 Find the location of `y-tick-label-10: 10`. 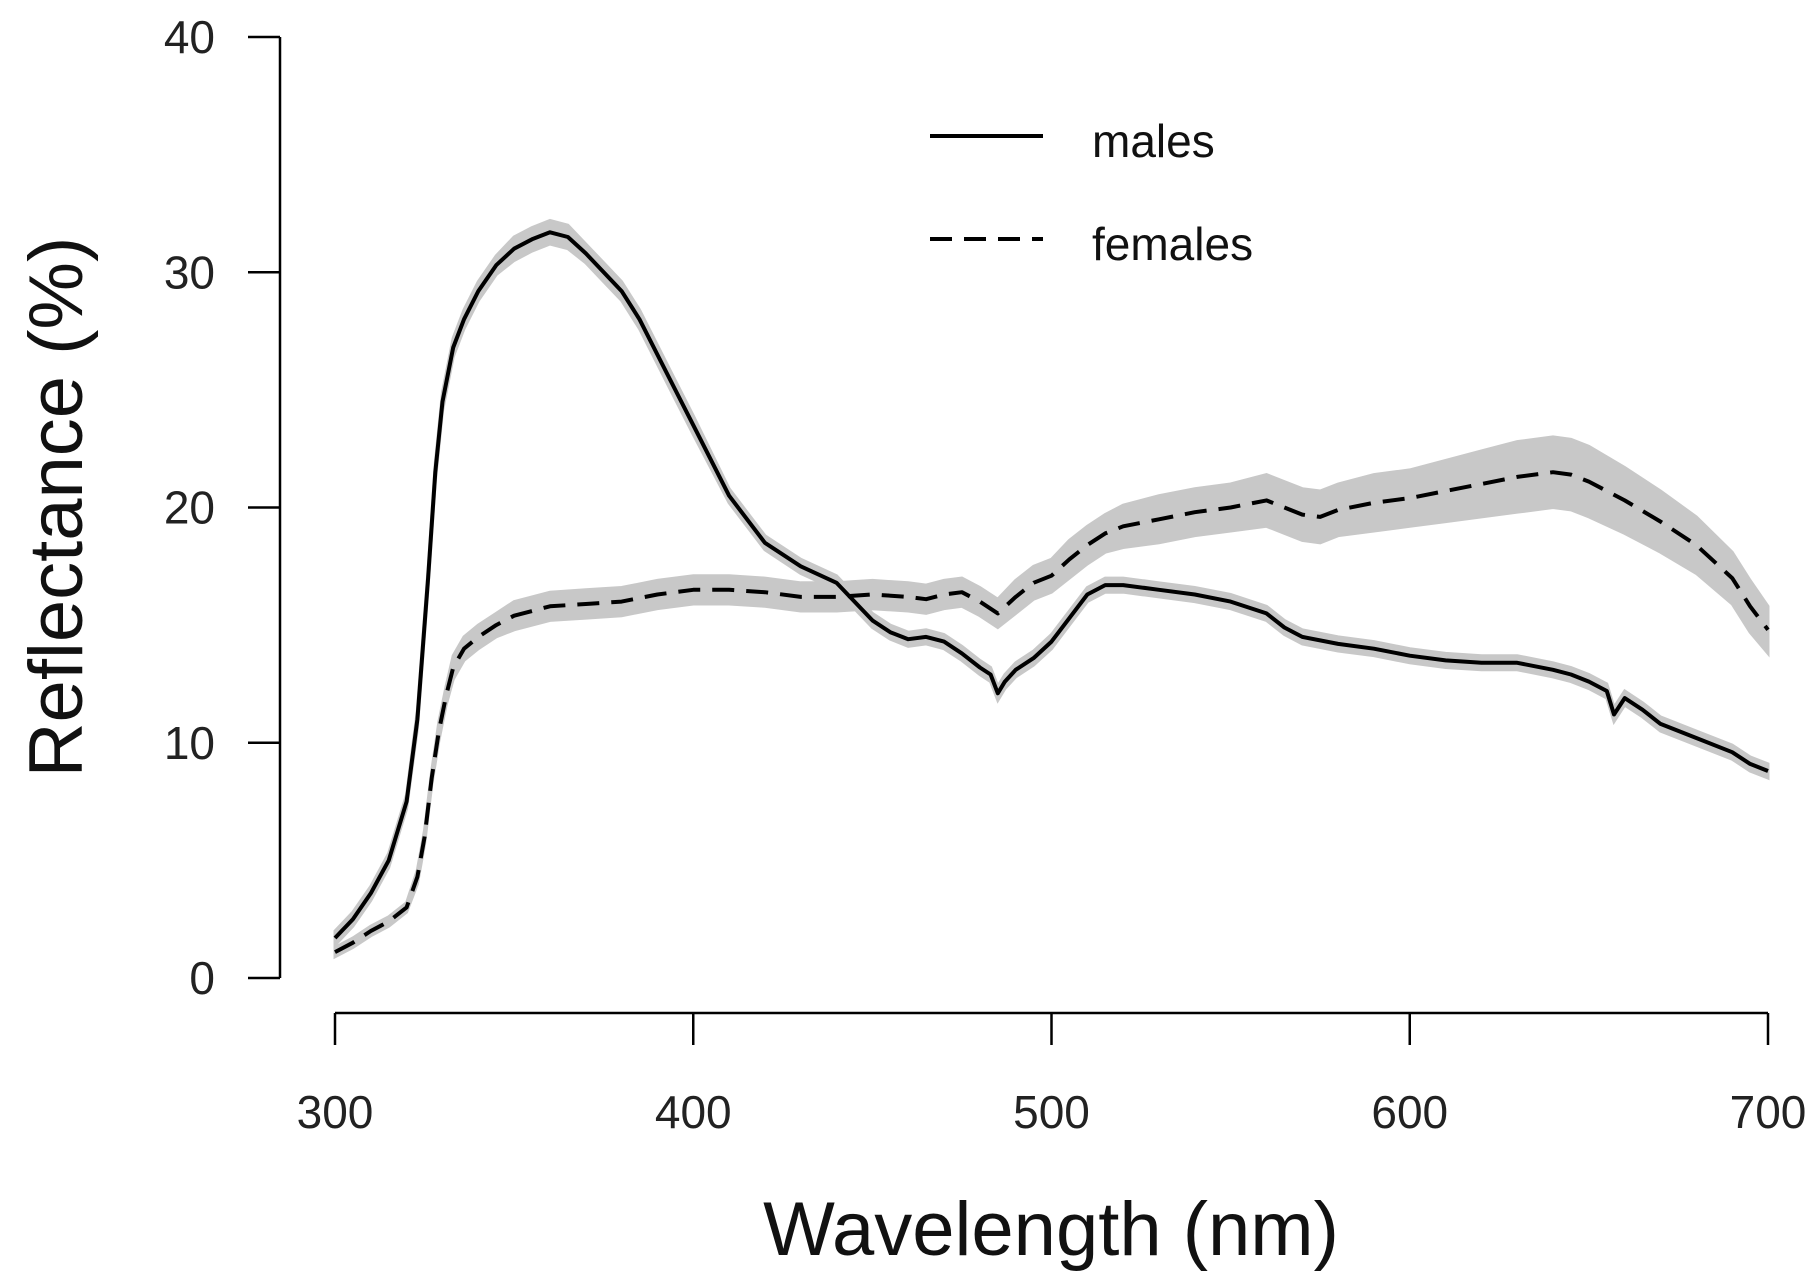

y-tick-label-10: 10 is located at coordinates (189, 743).